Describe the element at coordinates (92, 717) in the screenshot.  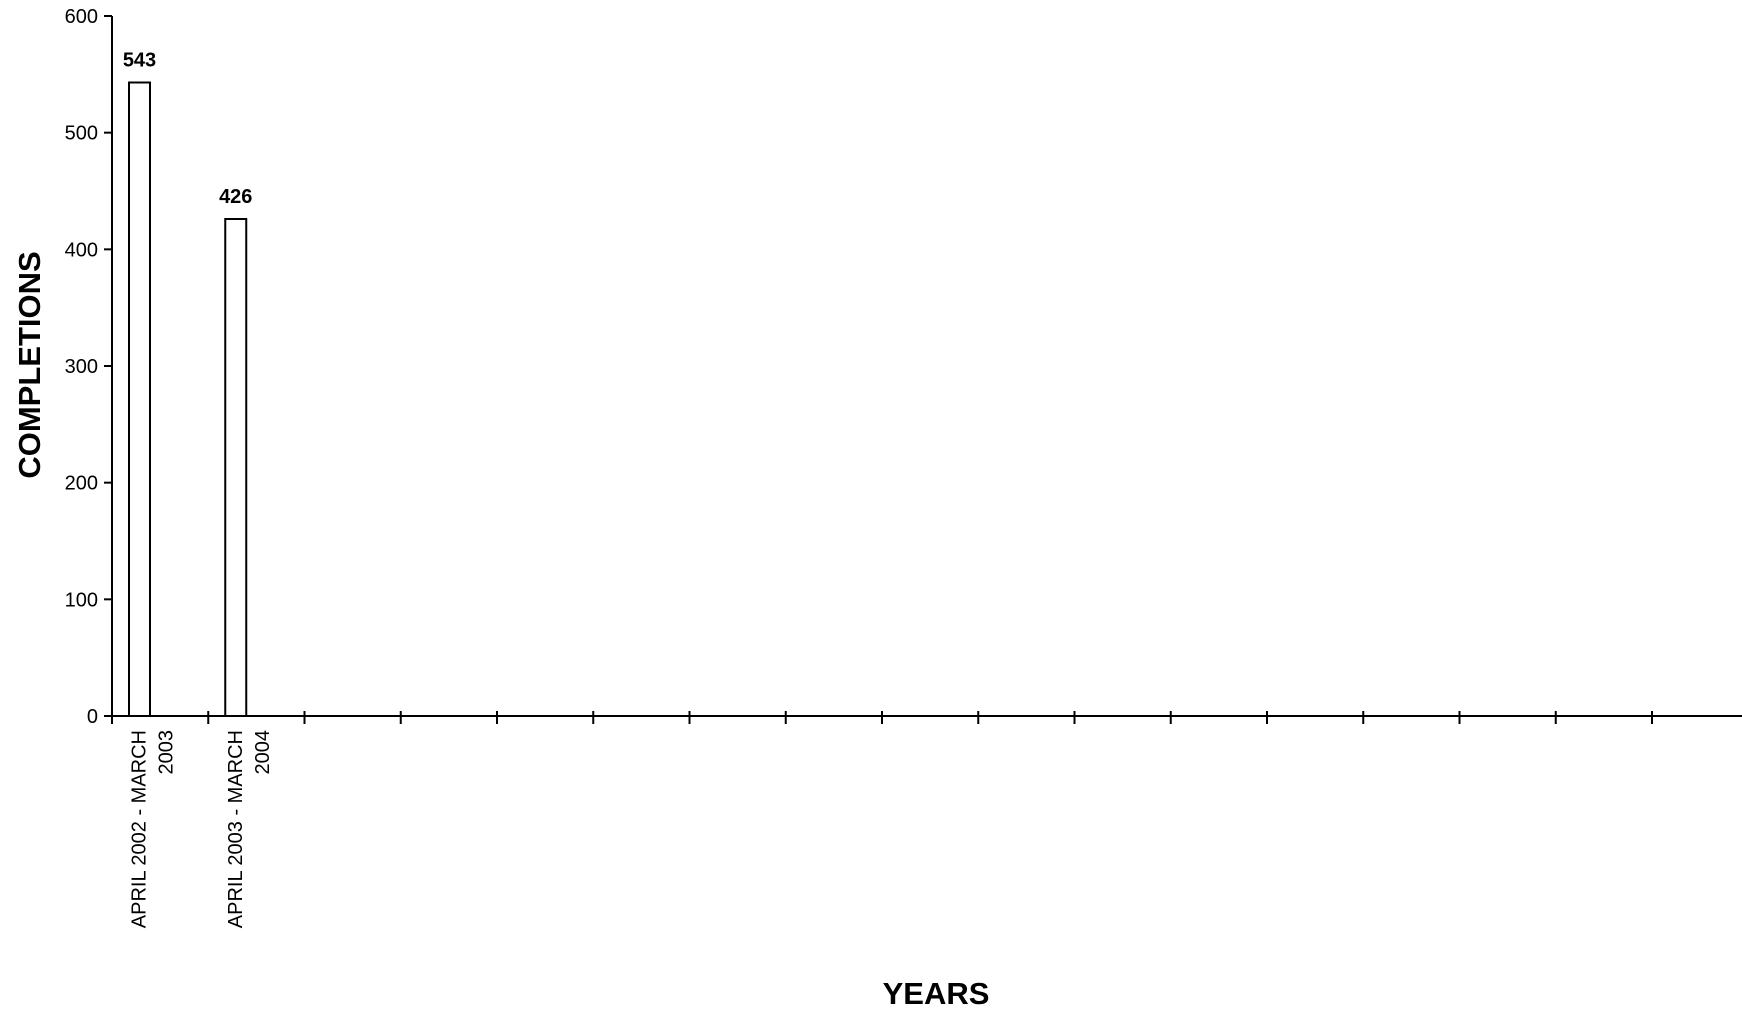
I see `y-tick-label: 0` at that location.